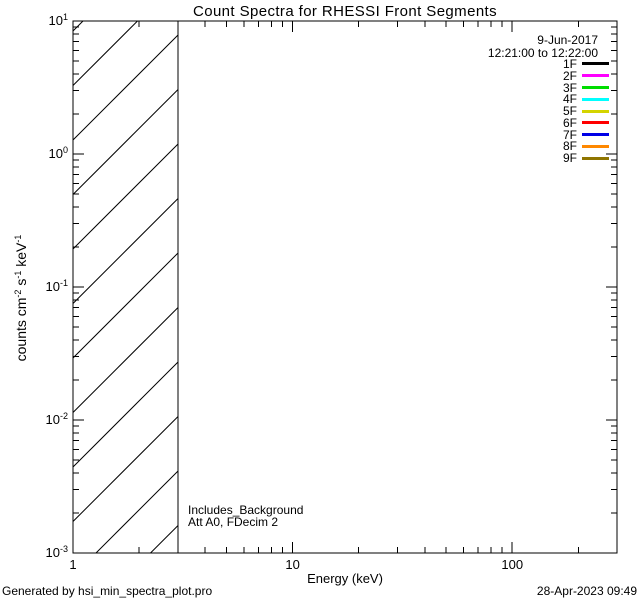 The image size is (640, 600). What do you see at coordinates (292, 564) in the screenshot?
I see `x-tick-label: 10` at bounding box center [292, 564].